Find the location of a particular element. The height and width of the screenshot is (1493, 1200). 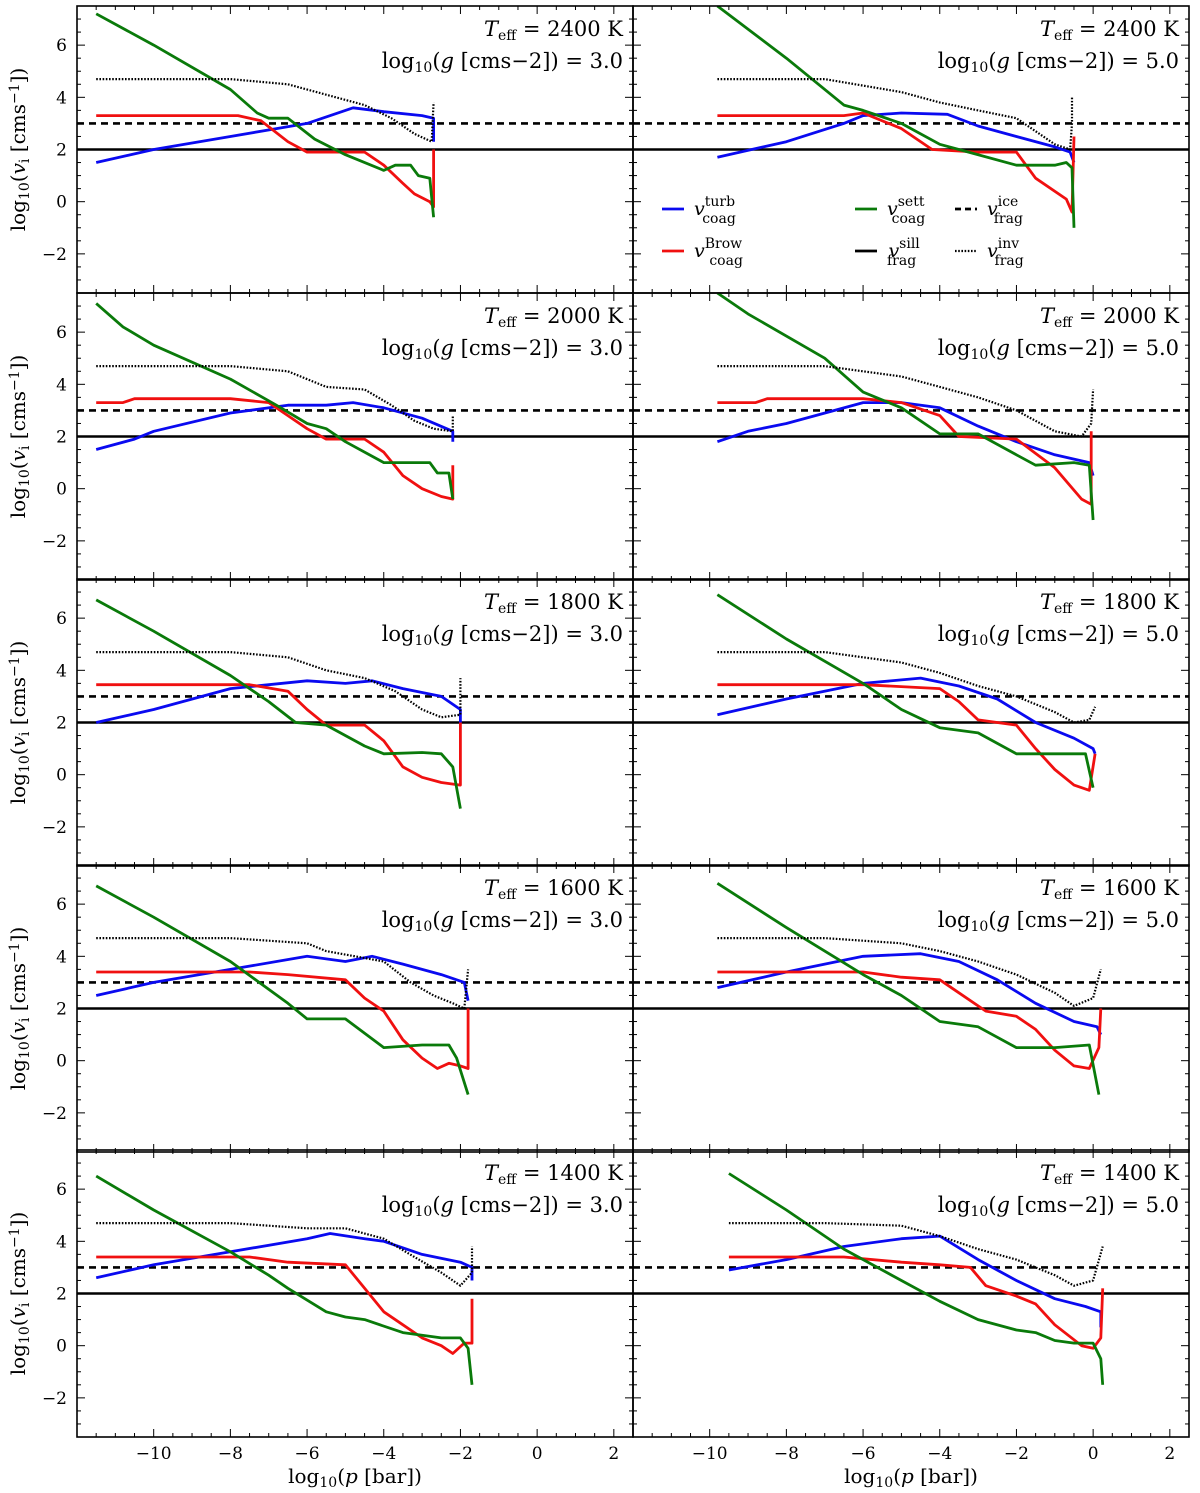

x-tick-label: −10 is located at coordinates (154, 1454).